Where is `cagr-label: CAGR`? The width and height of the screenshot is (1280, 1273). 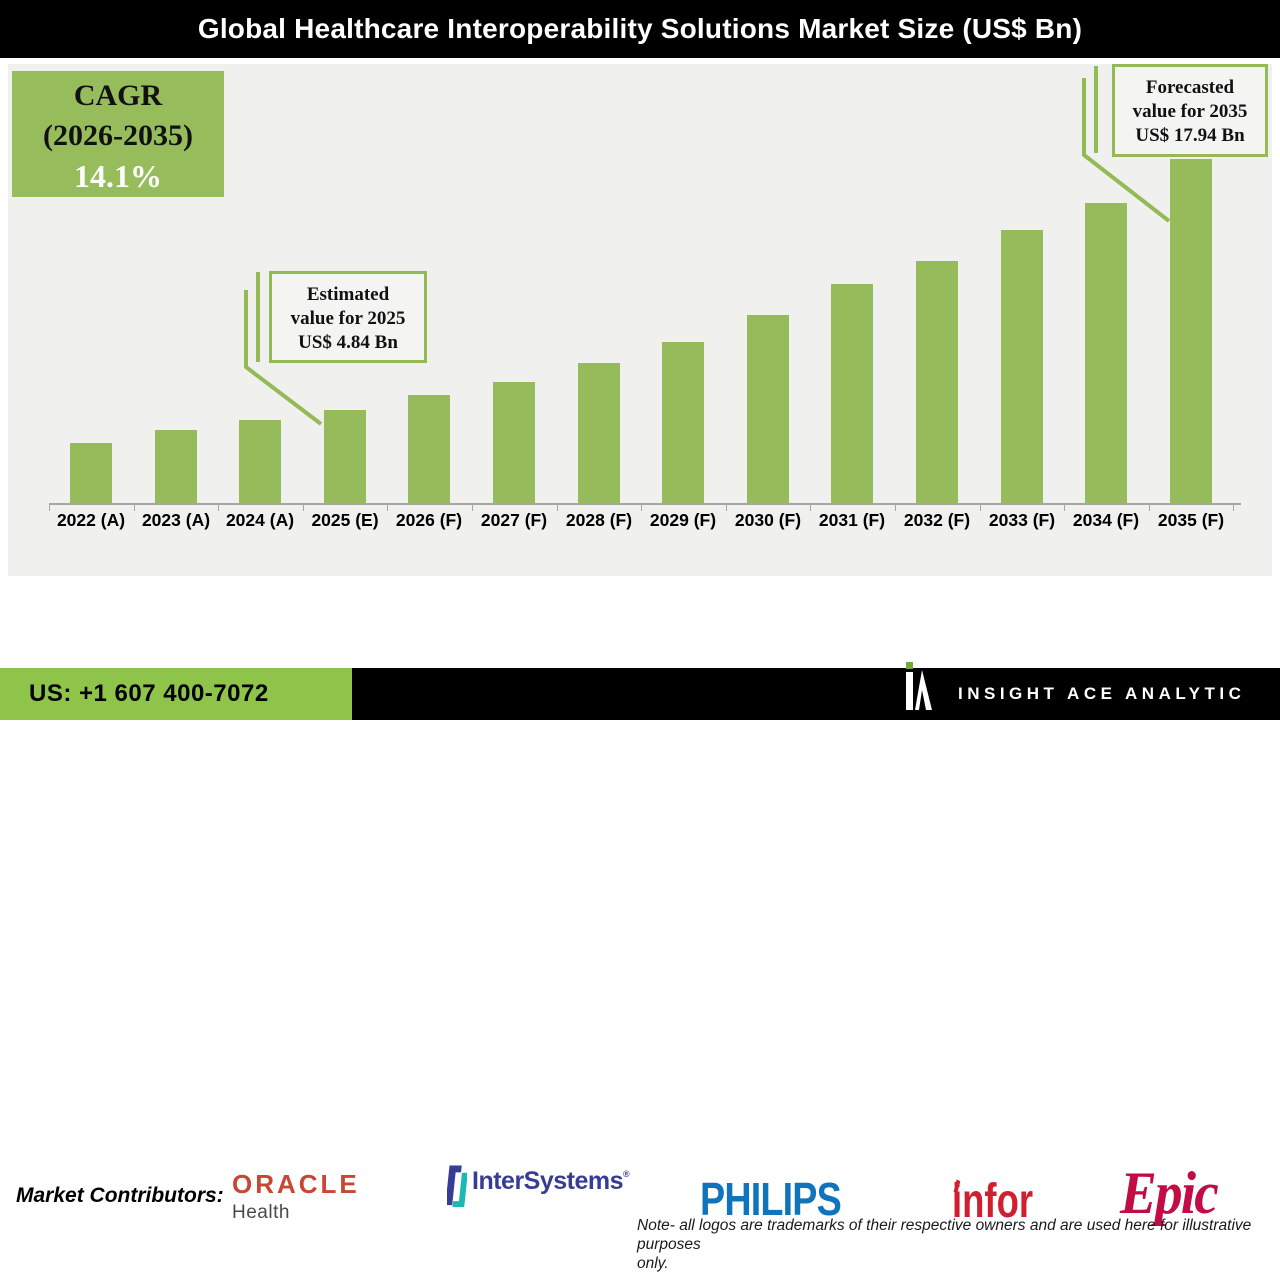
cagr-label: CAGR is located at coordinates (118, 95).